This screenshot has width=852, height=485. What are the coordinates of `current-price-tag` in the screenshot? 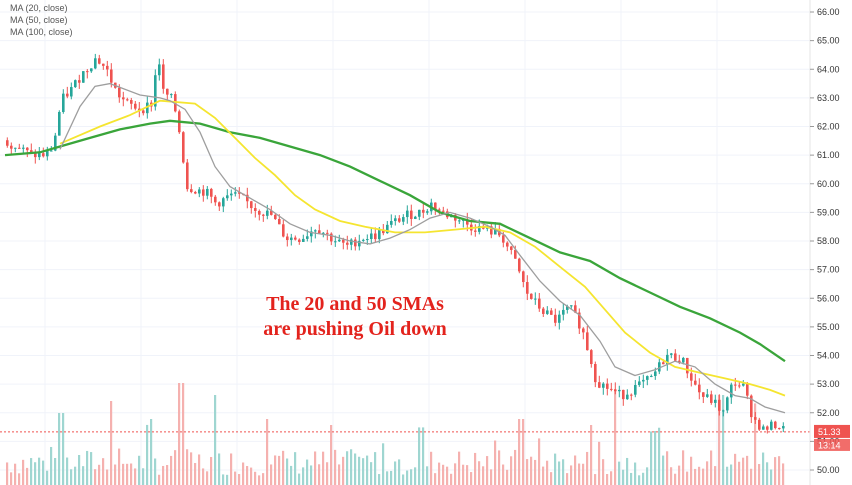 It's located at (832, 431).